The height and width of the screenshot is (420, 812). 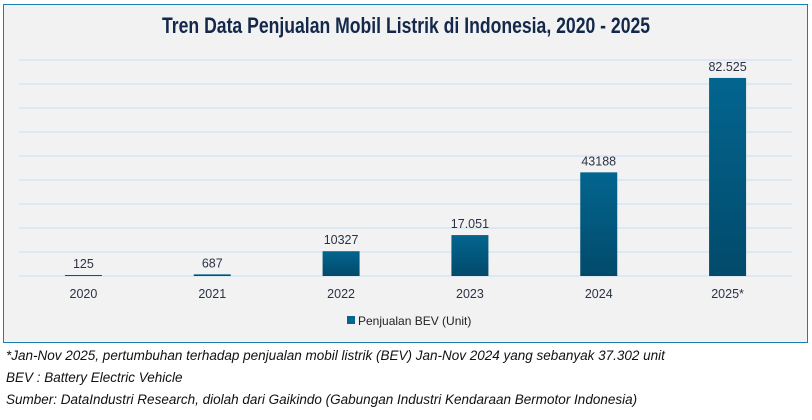 What do you see at coordinates (728, 176) in the screenshot?
I see `bar-2025*` at bounding box center [728, 176].